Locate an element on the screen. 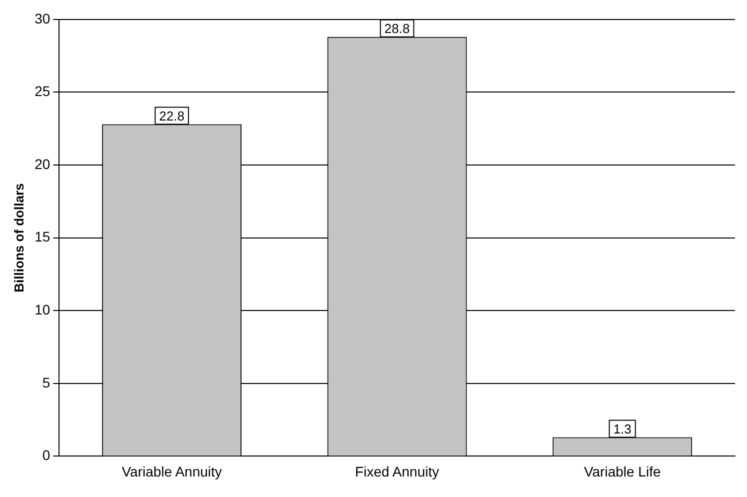  y-tick-label: 20 is located at coordinates (42, 164).